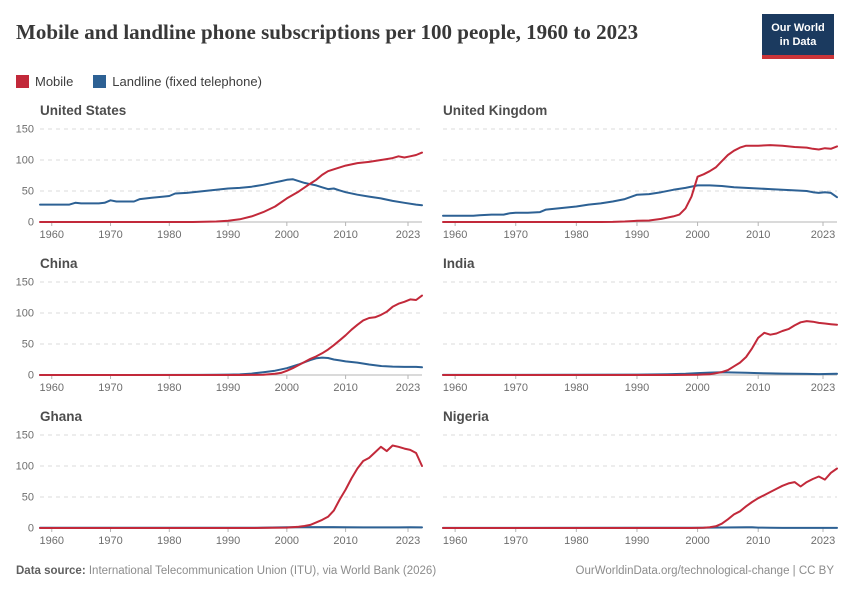 Image resolution: width=850 pixels, height=600 pixels. I want to click on panel-chart-india: 1960 1970 1980 1990 2000 2010 2023, so click(640, 337).